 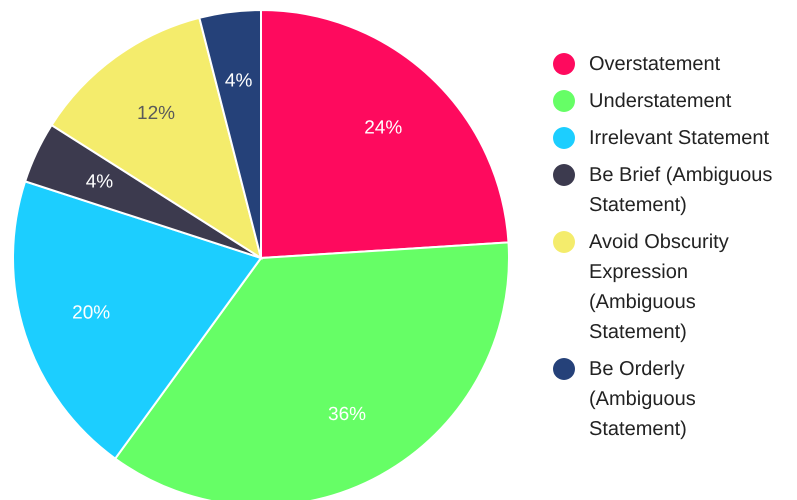 I want to click on legend-label: Be Brief (Ambiguous Statement), so click(x=681, y=190).